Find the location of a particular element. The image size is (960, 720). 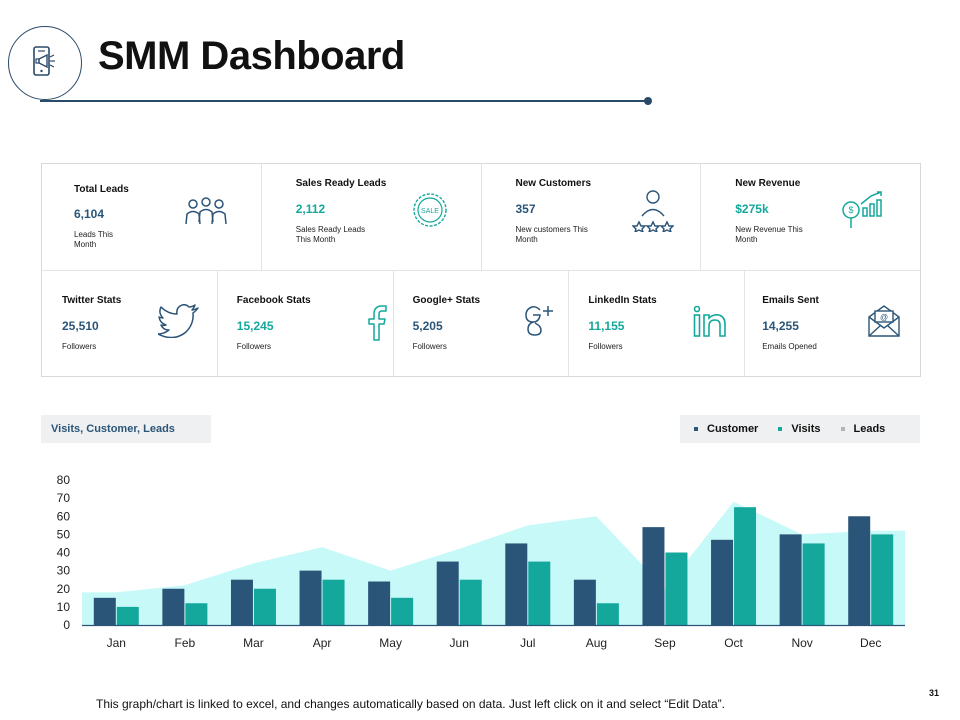

page-title: SMM Dashboard is located at coordinates (251, 56).